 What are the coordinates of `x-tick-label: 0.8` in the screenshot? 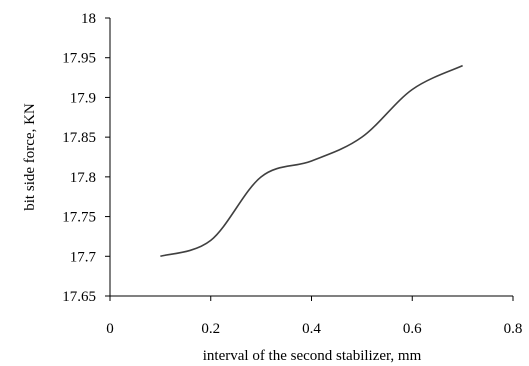 It's located at (513, 329).